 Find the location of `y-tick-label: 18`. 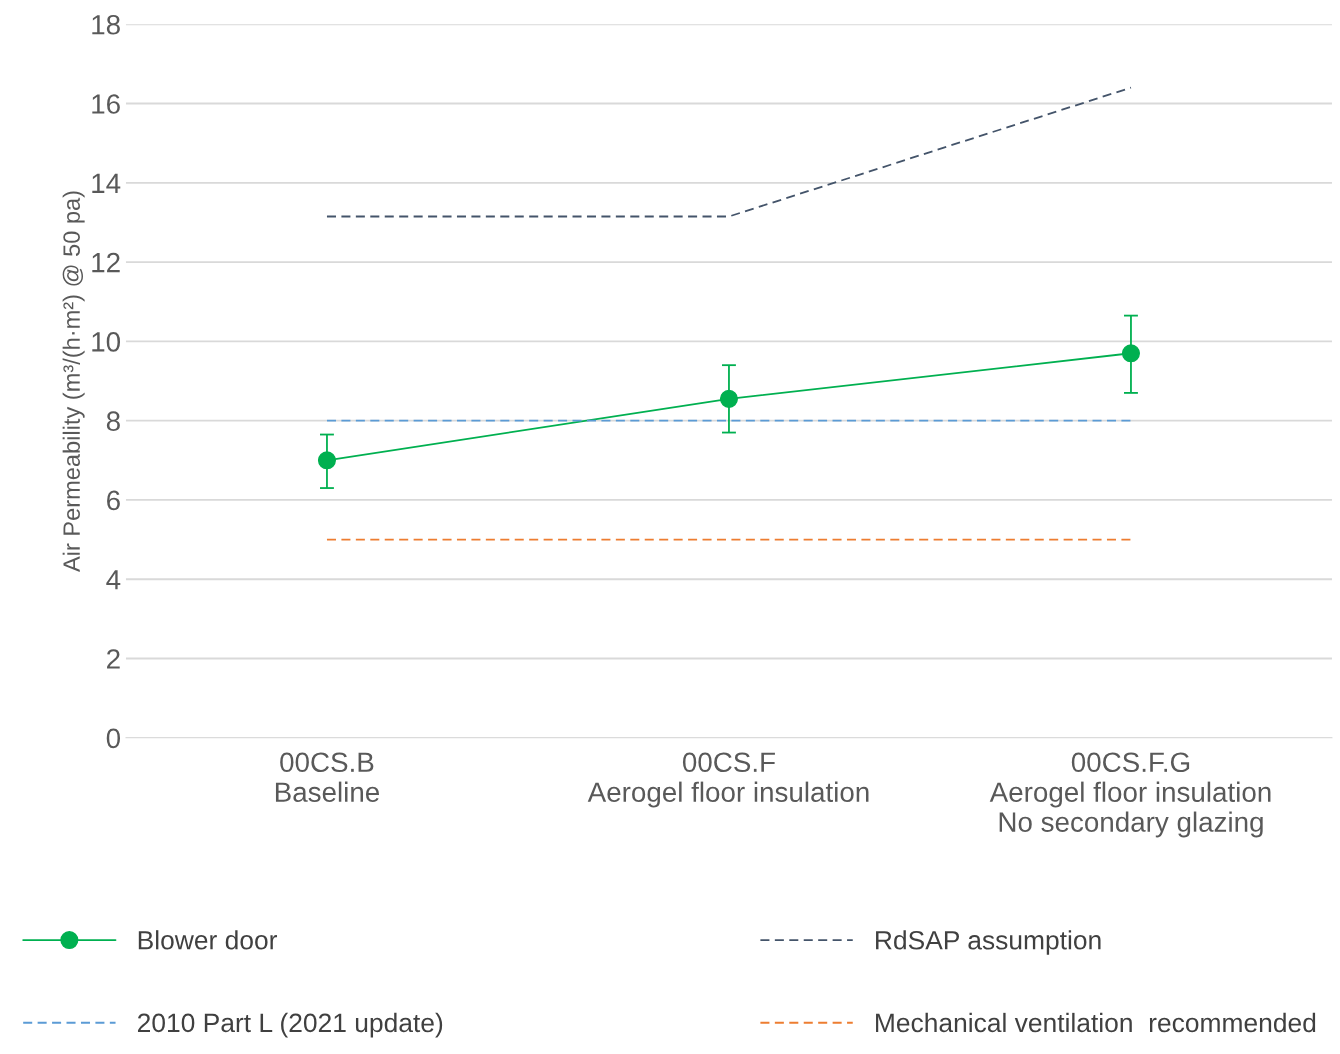

y-tick-label: 18 is located at coordinates (106, 24).